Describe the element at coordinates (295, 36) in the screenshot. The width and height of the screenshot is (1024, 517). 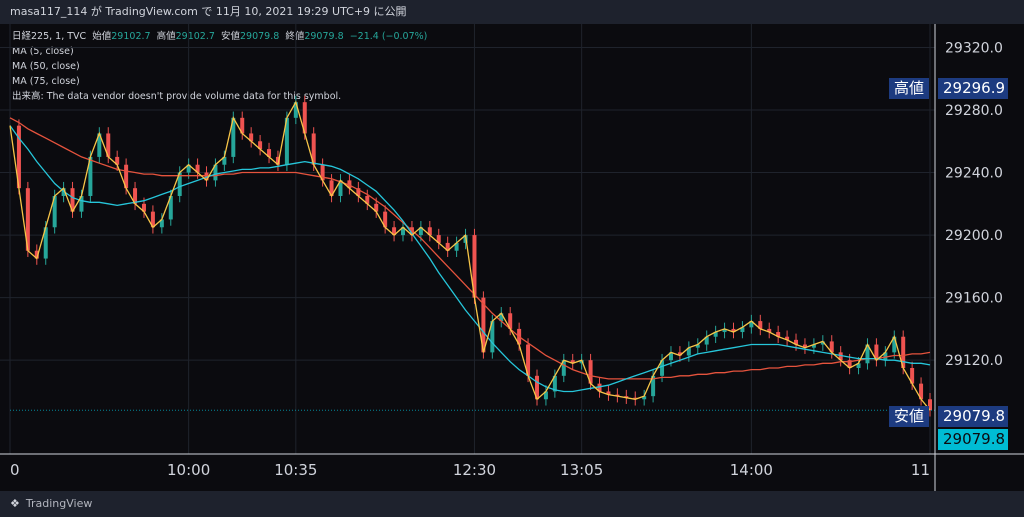
I see `legend-close-label: 終値` at that location.